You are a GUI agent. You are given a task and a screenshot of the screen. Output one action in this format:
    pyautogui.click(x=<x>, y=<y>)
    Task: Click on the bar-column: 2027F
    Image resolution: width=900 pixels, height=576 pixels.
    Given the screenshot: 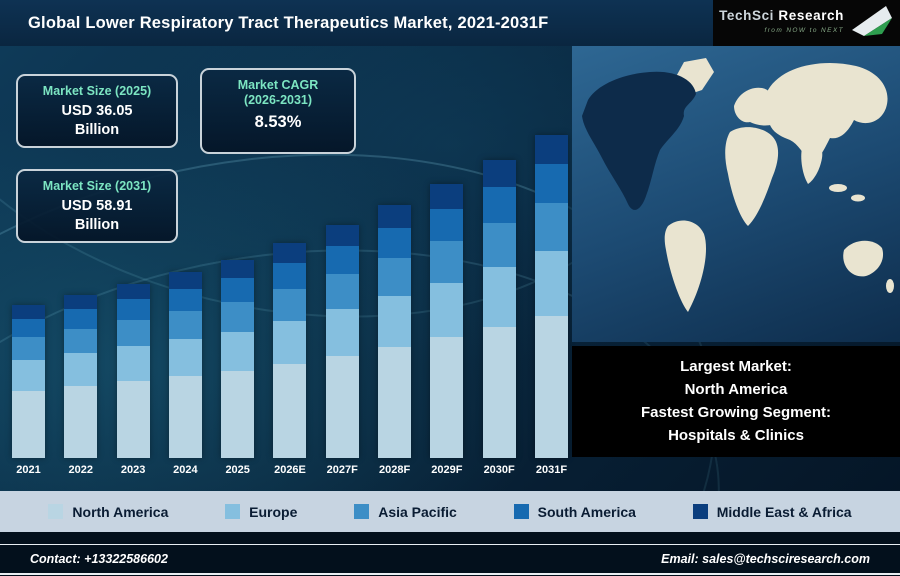 What is the action you would take?
    pyautogui.click(x=342, y=352)
    